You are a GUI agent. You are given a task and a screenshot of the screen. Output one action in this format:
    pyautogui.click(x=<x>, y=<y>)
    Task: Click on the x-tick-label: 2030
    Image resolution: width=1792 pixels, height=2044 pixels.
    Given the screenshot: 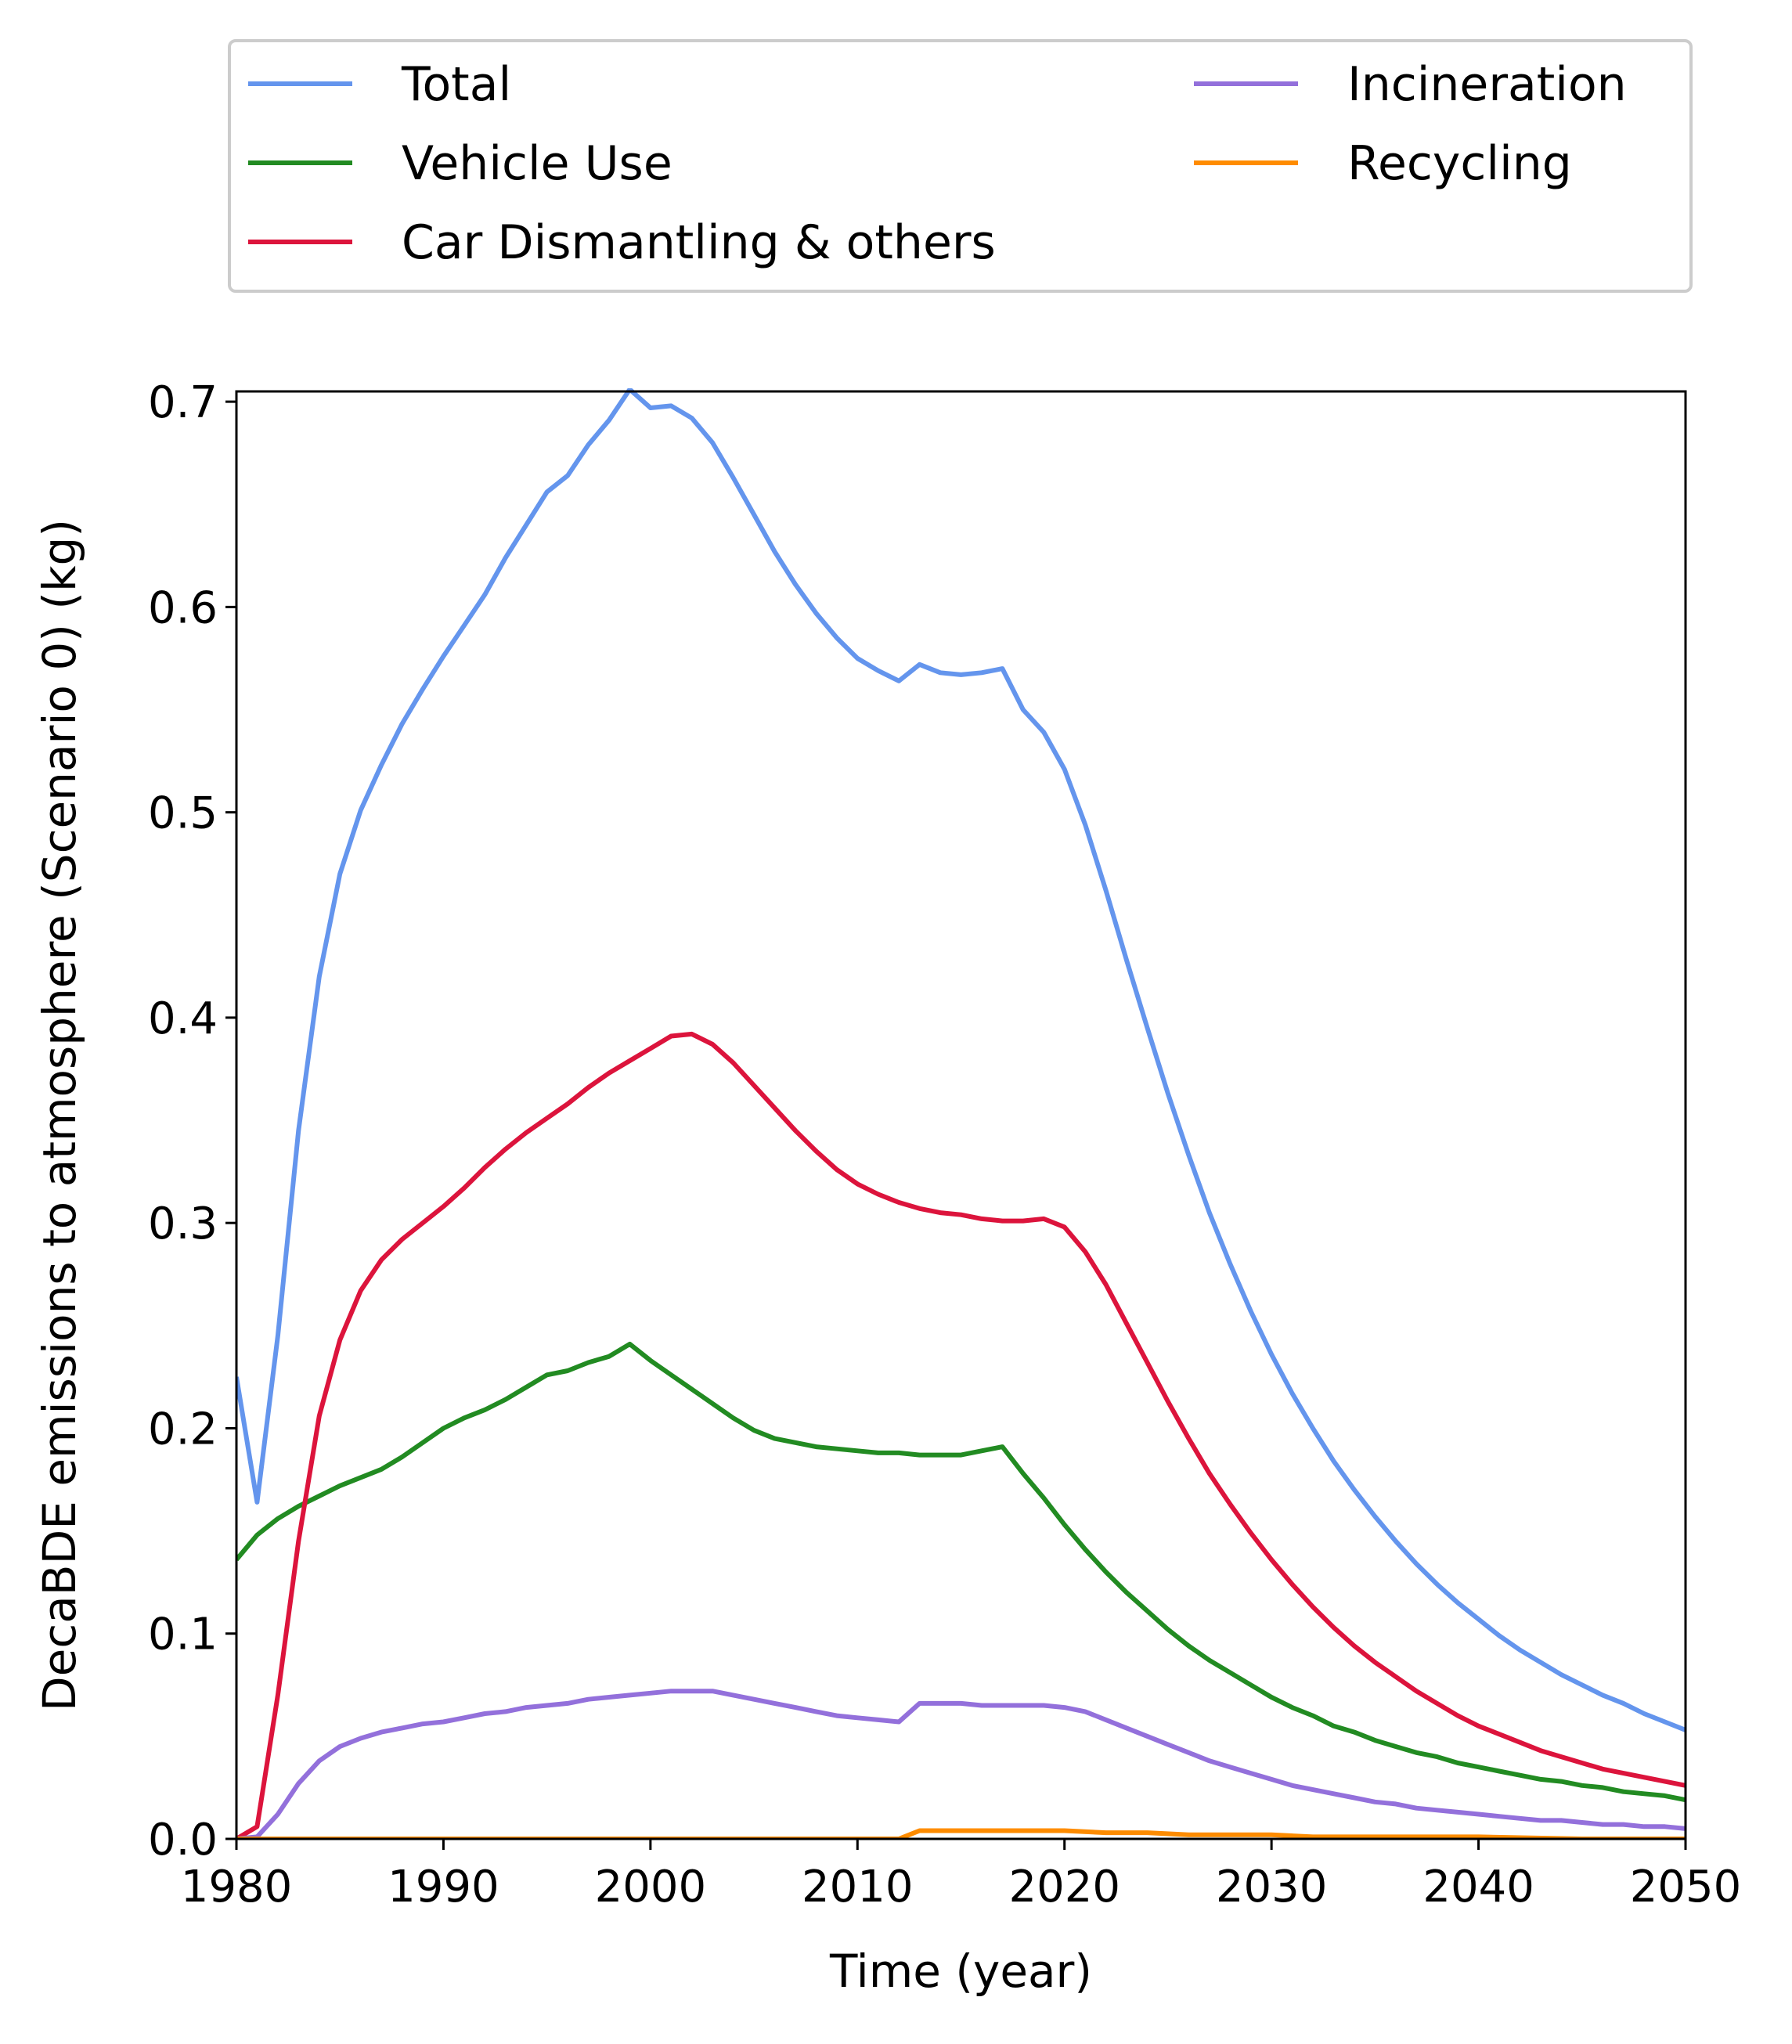 What is the action you would take?
    pyautogui.click(x=1272, y=1887)
    